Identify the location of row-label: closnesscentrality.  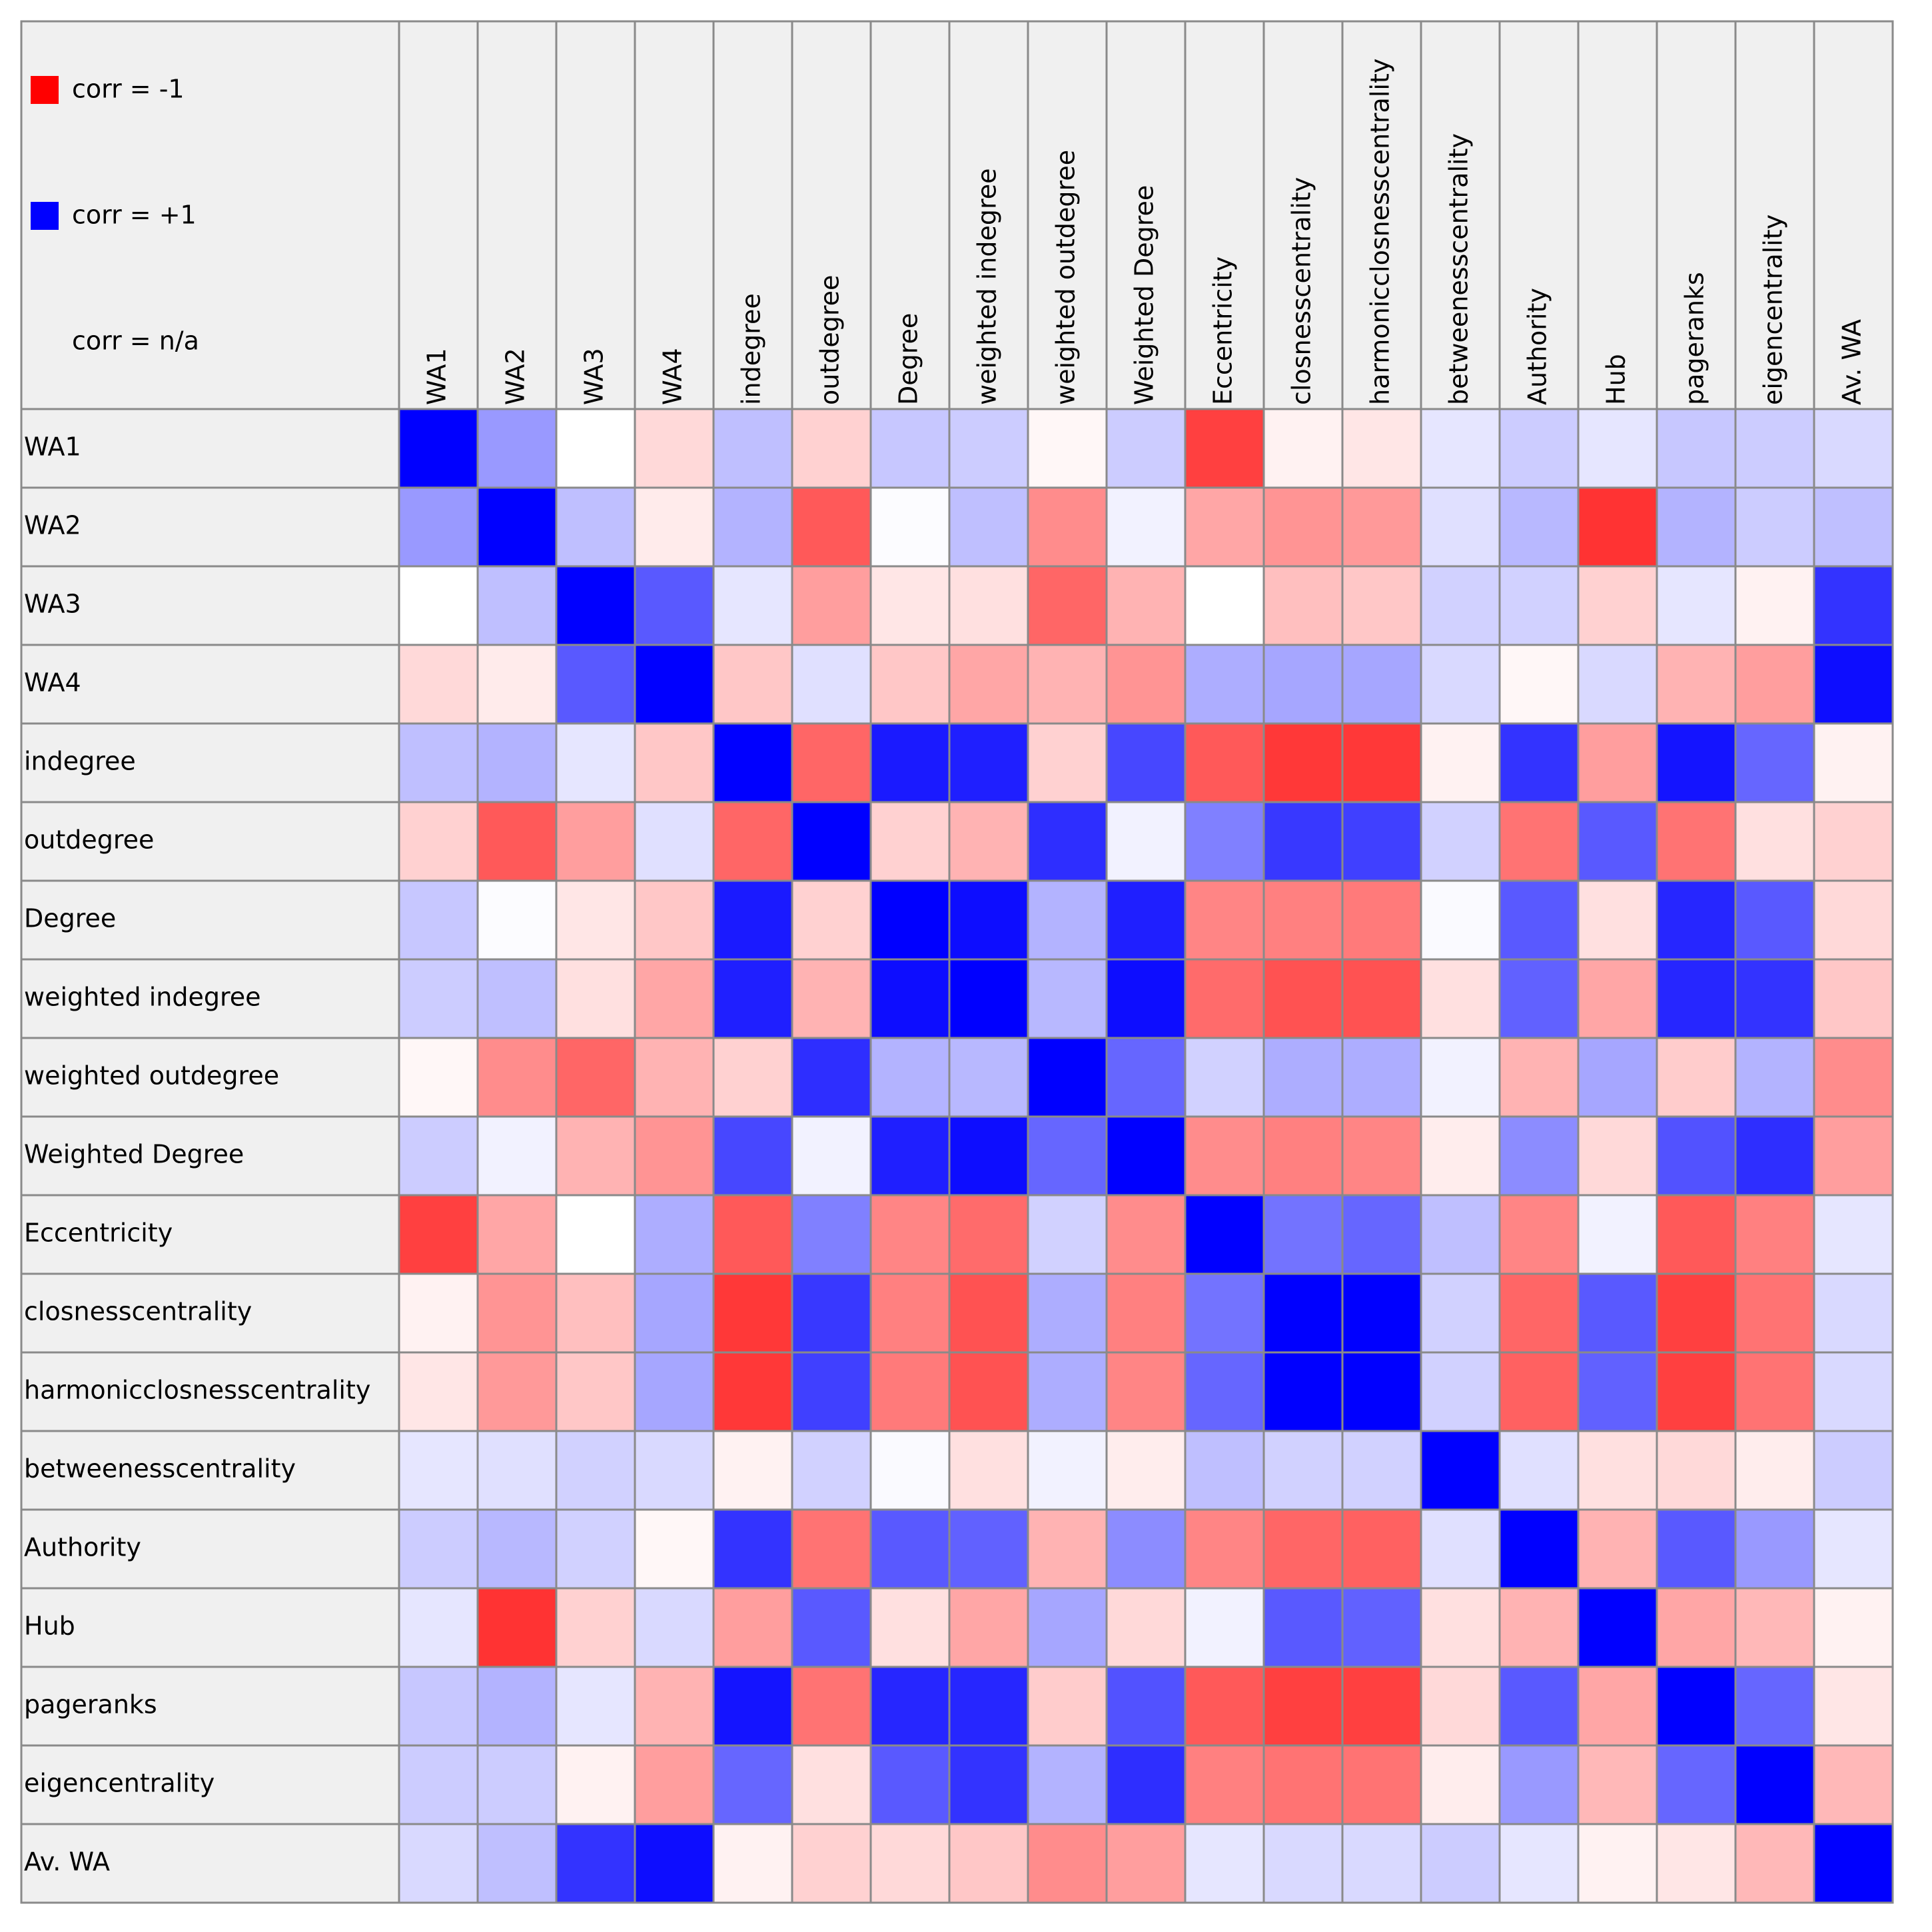
(138, 1311).